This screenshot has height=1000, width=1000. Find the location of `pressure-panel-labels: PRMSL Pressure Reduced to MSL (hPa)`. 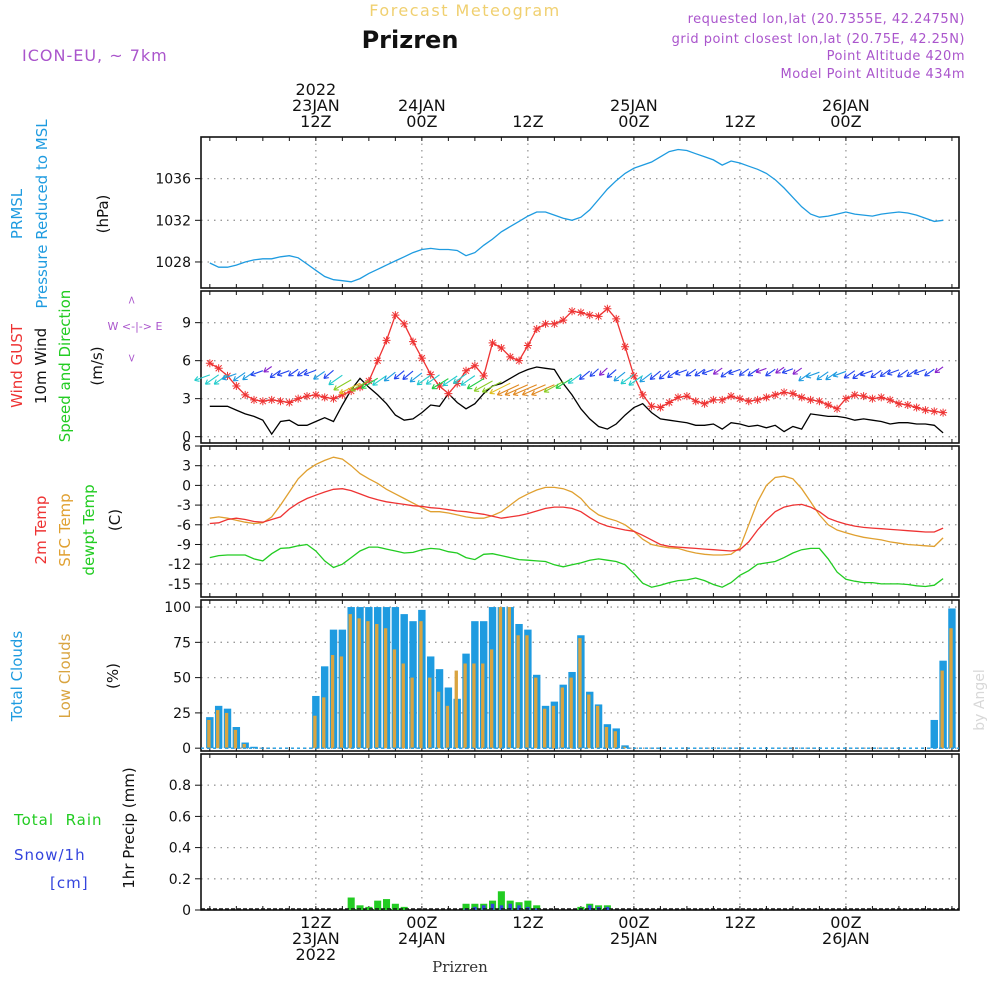

pressure-panel-labels: PRMSL Pressure Reduced to MSL (hPa) is located at coordinates (60, 214).